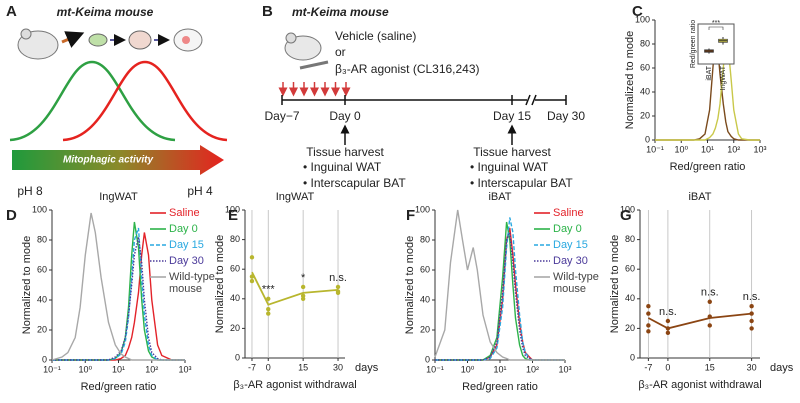  I want to click on panel-letter: F, so click(410, 215).